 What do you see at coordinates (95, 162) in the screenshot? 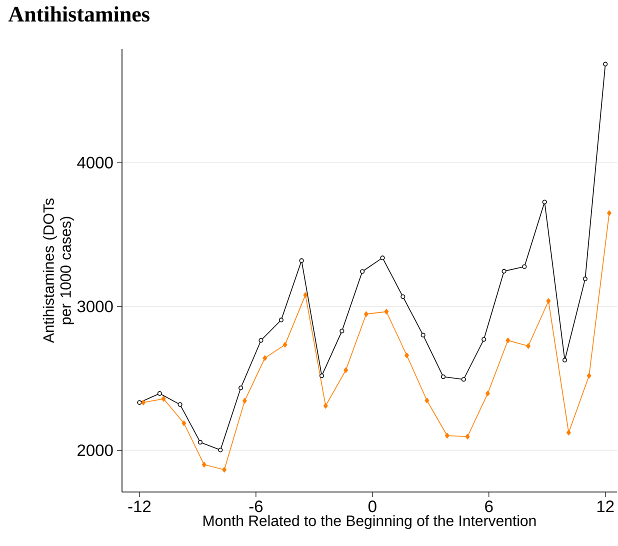
I see `y-tick-label: 4000` at bounding box center [95, 162].